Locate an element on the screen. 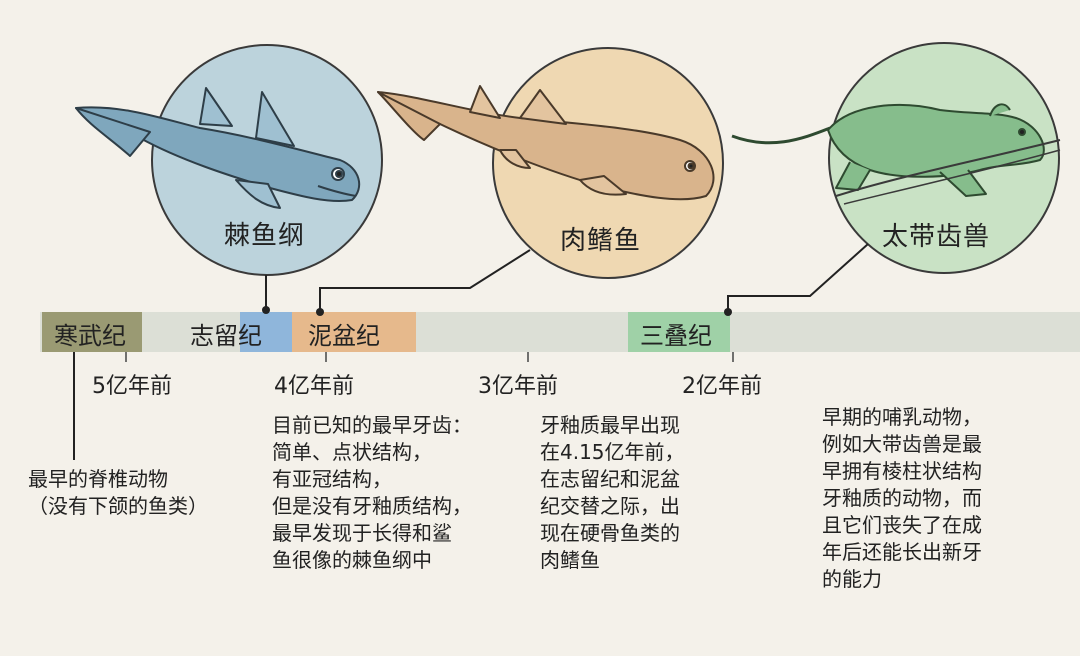 The image size is (1080, 656). era-devonian-bar is located at coordinates (354, 332).